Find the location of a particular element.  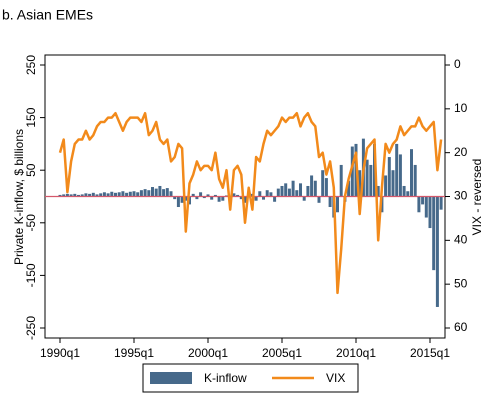

y2-tick-label: 50 is located at coordinates (461, 283).